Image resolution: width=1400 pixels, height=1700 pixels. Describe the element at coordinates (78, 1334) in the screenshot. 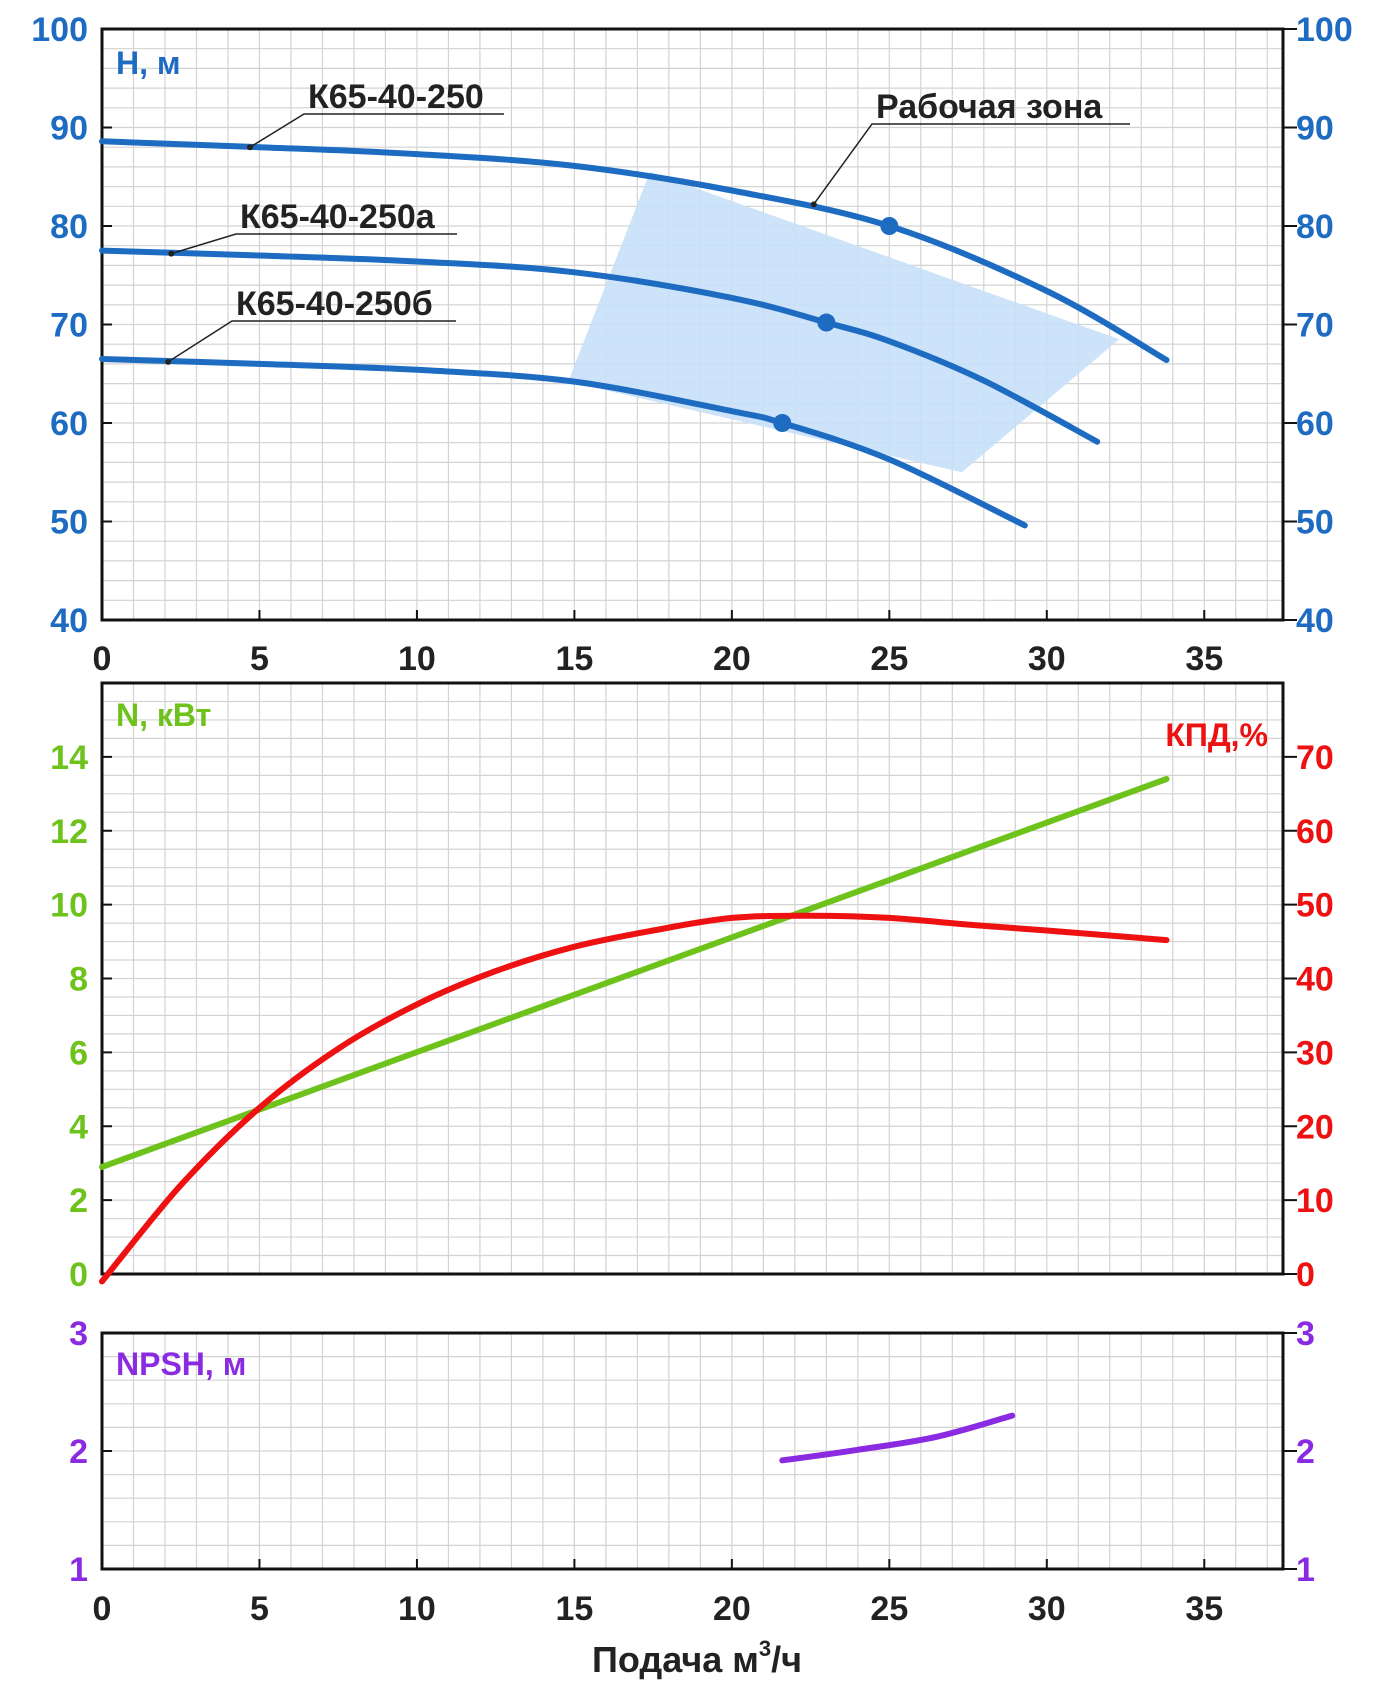

I see `y-tick-label-left: 3` at that location.